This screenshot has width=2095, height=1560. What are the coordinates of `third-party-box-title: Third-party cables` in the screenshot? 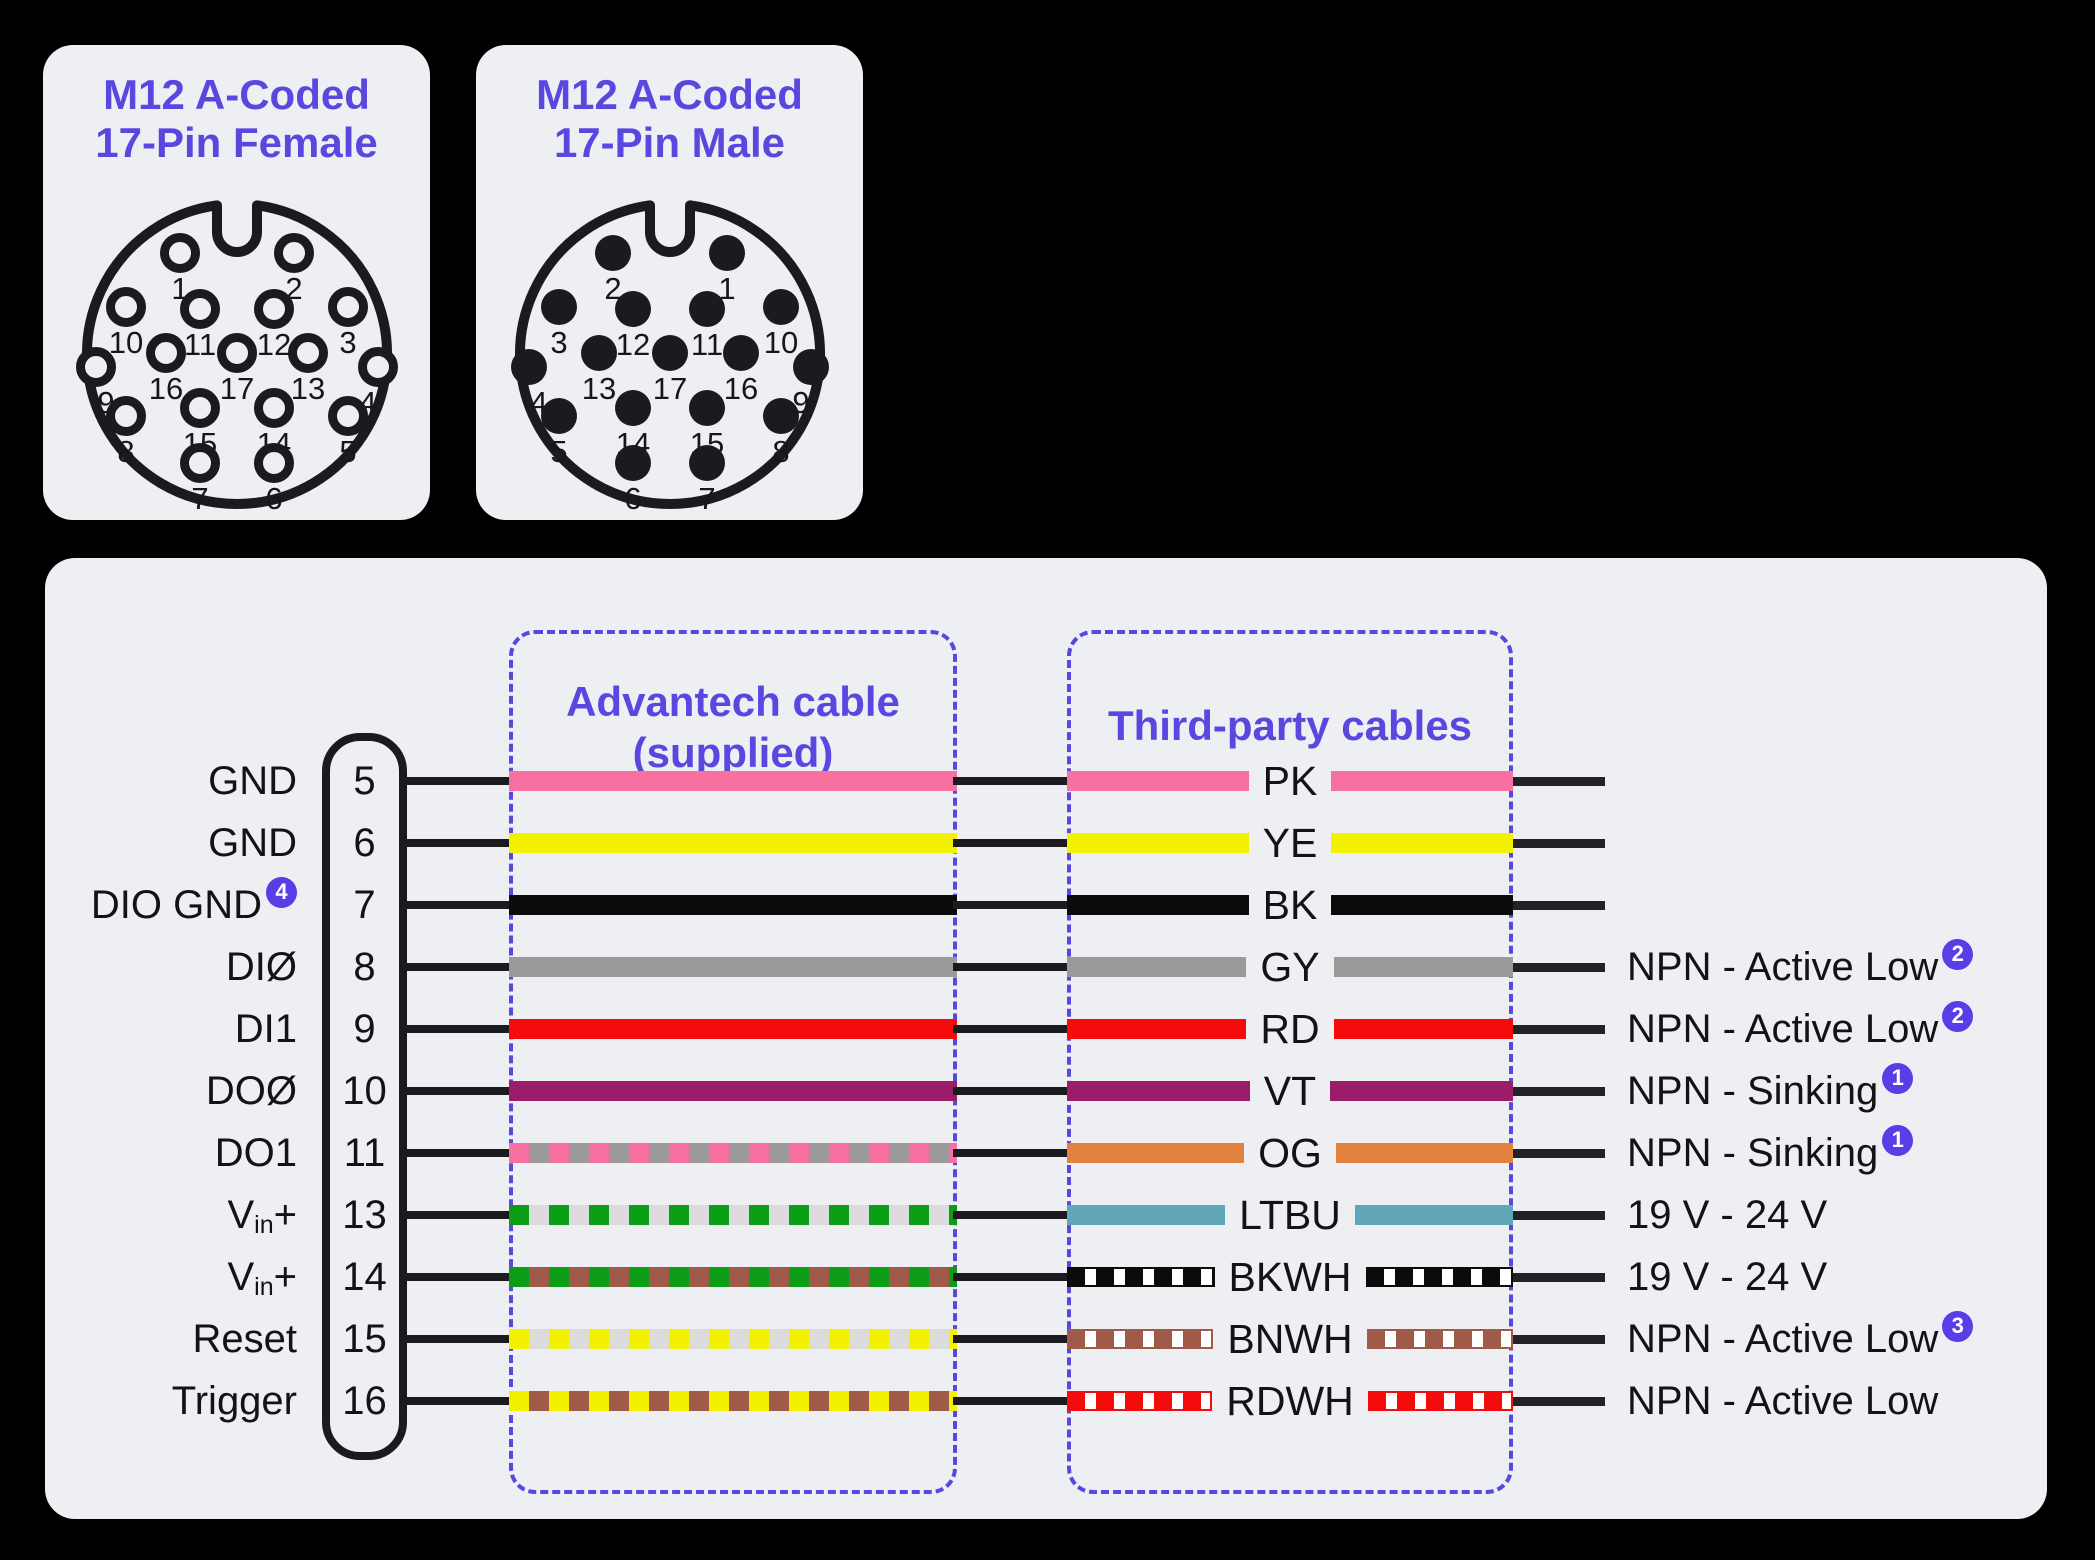 It's located at (1290, 725).